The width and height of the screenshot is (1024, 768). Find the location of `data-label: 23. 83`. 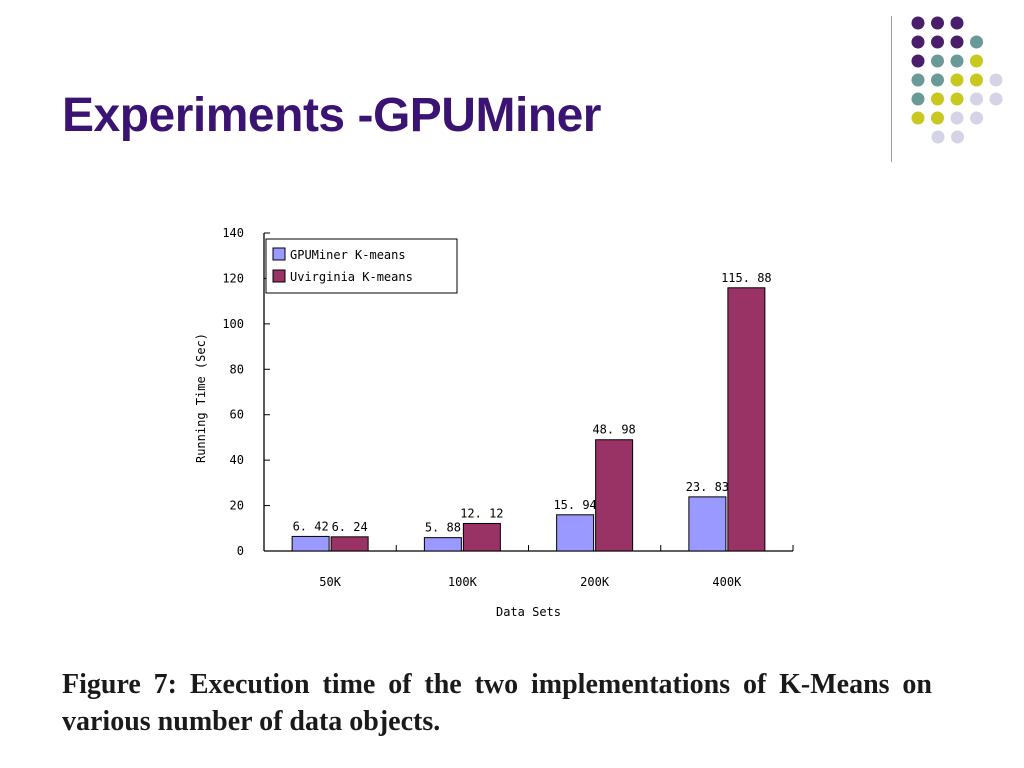

data-label: 23. 83 is located at coordinates (707, 487).